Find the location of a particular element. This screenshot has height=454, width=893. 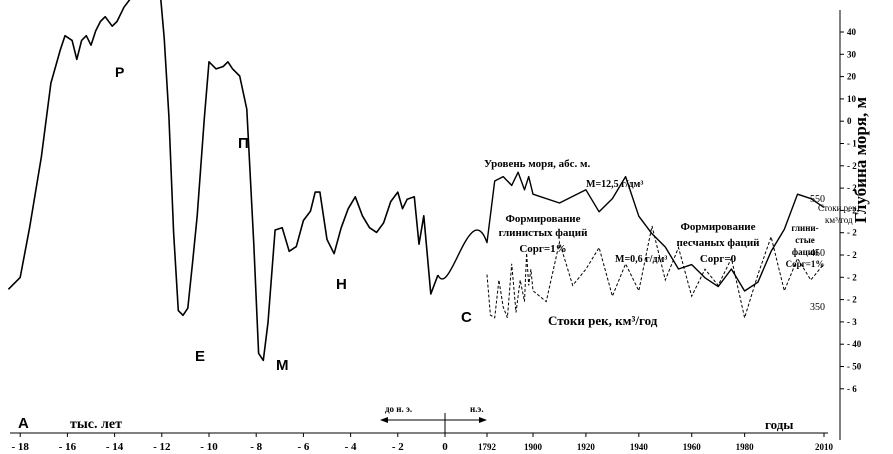

year-tick-label: 1980 is located at coordinates (745, 447).